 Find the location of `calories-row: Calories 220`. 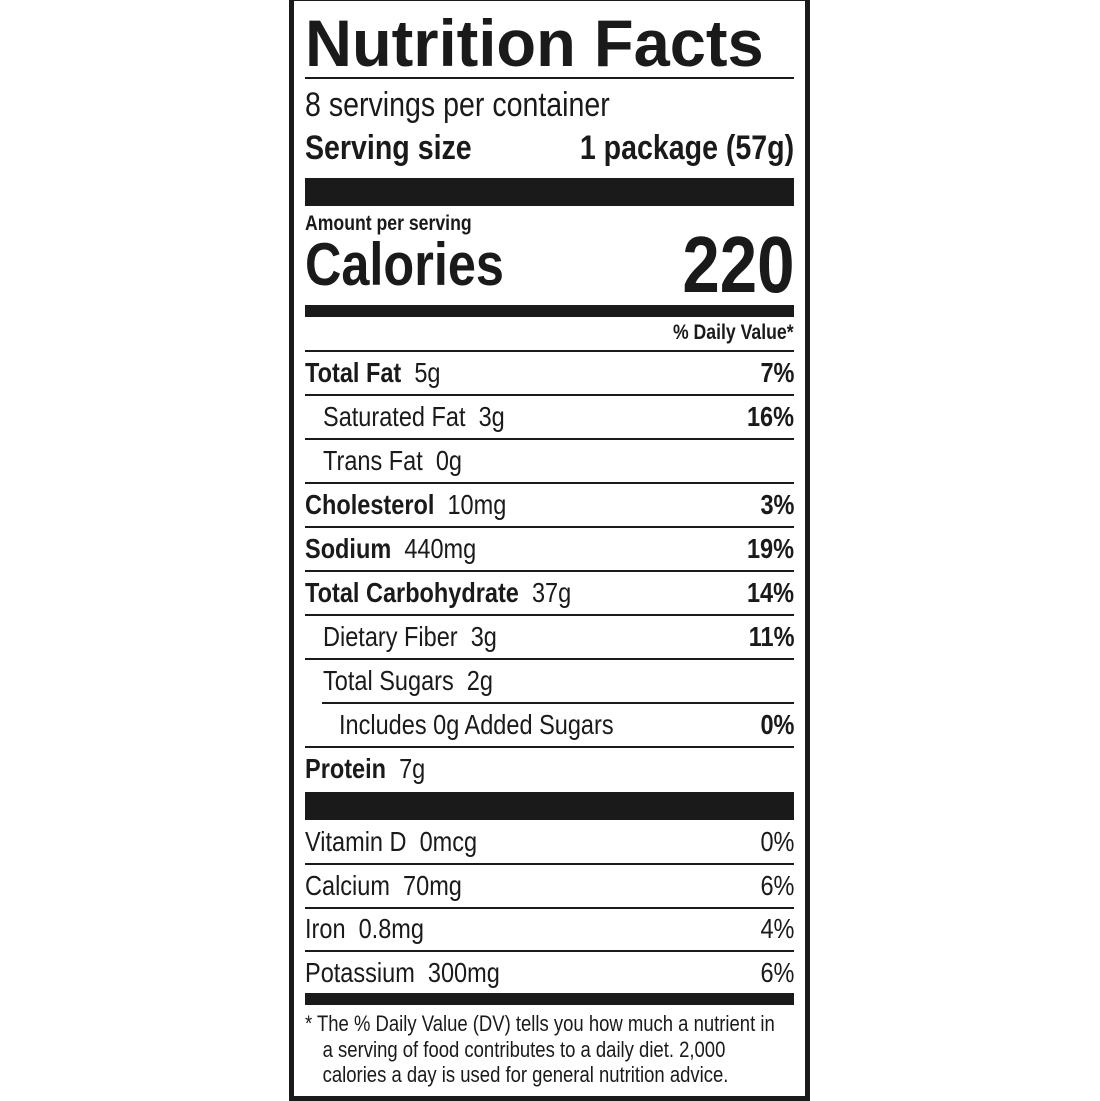

calories-row: Calories 220 is located at coordinates (549, 264).